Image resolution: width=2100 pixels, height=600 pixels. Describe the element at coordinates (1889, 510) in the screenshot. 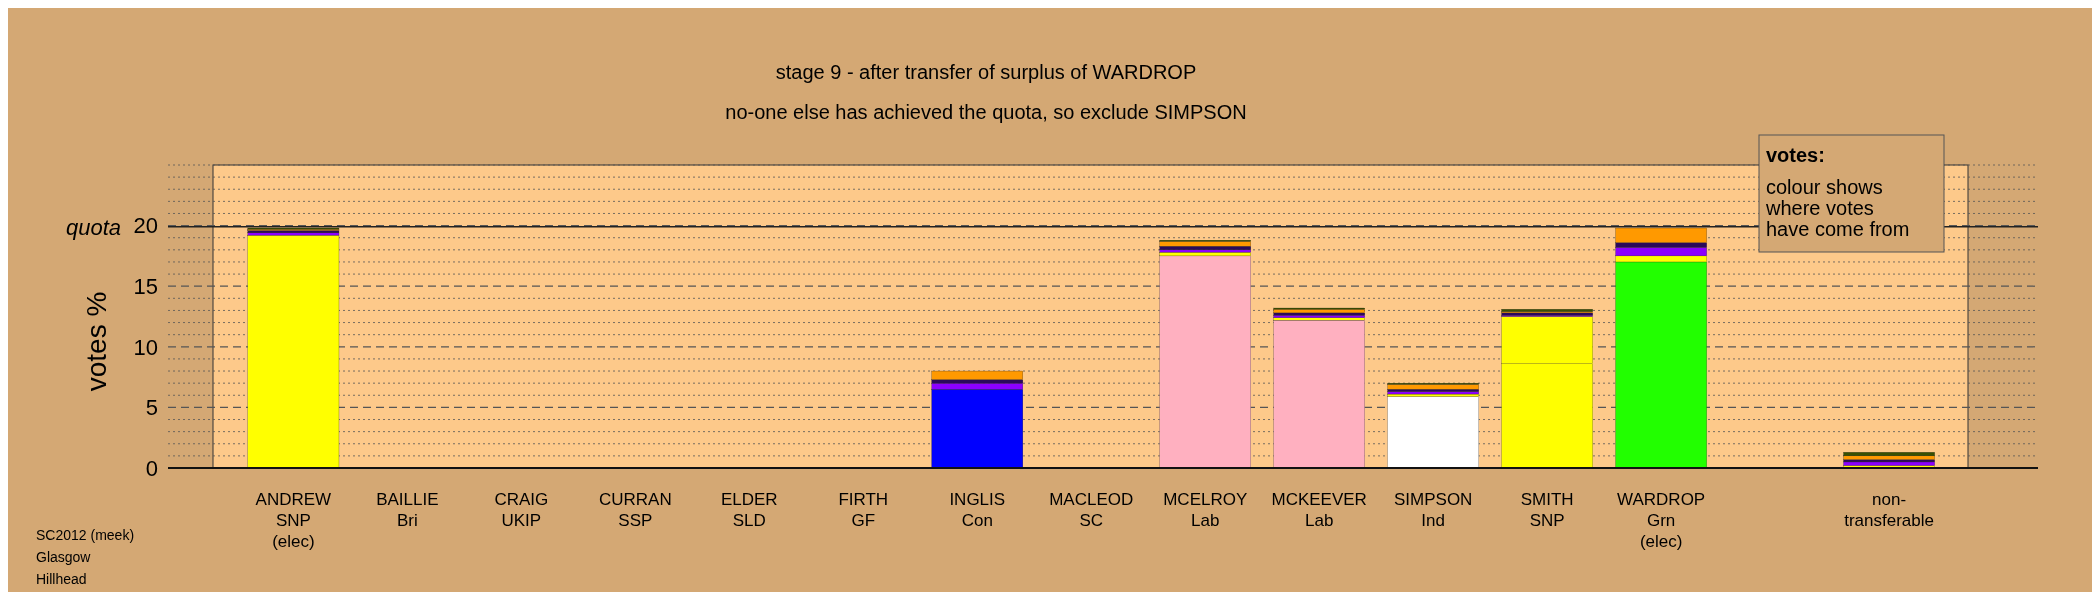

I see `x-tick-label: non- transferable` at that location.